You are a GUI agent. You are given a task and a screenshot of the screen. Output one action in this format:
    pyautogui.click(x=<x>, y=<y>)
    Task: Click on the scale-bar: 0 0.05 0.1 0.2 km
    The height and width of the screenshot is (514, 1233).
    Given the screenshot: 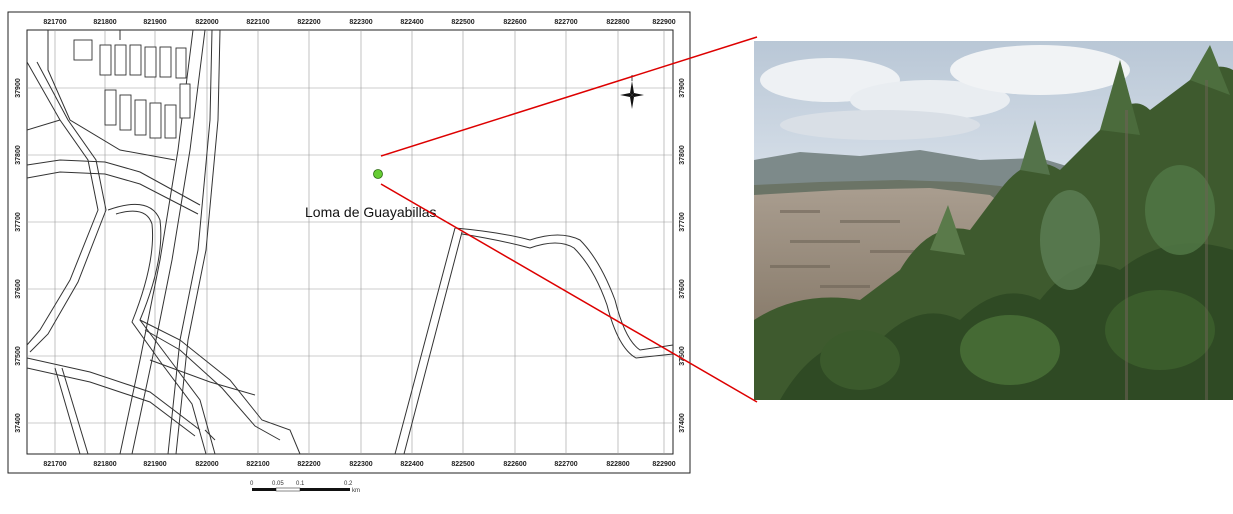 What is the action you would take?
    pyautogui.click(x=305, y=487)
    